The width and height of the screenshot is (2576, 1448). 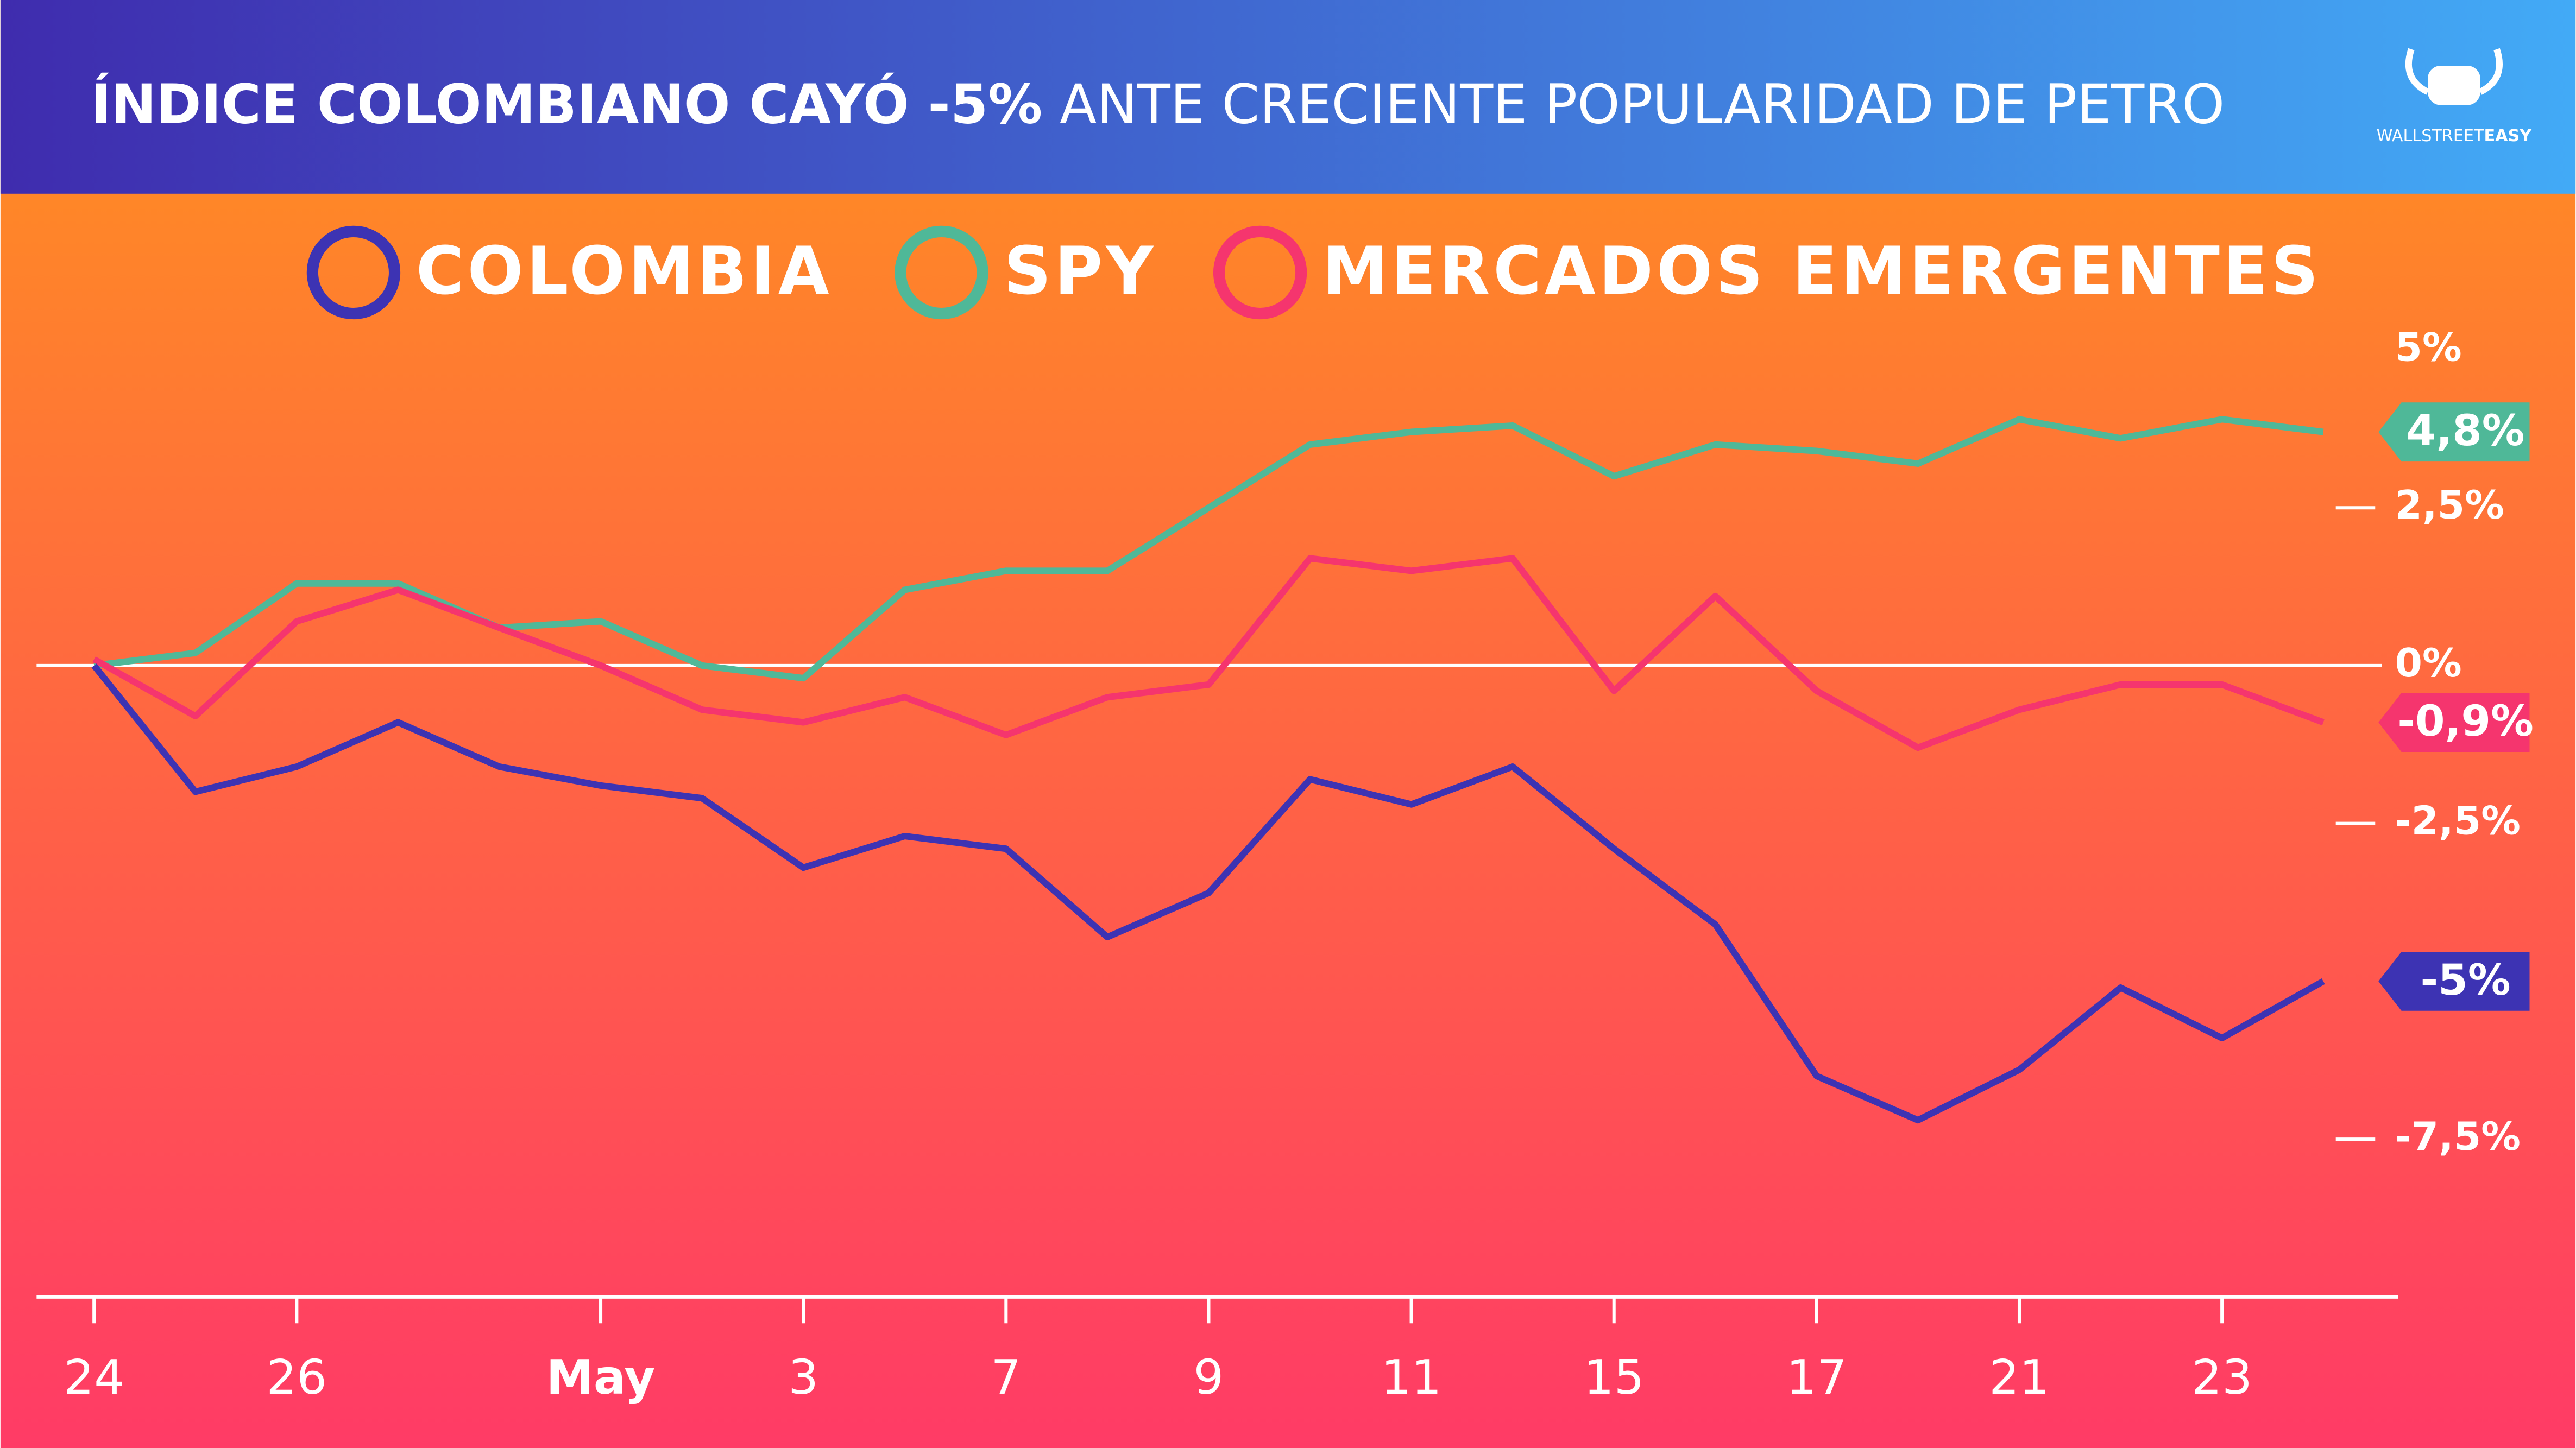 I want to click on title-rest: ANTE CRECIENTE POPULARIDAD DE PETRO, so click(x=1643, y=104).